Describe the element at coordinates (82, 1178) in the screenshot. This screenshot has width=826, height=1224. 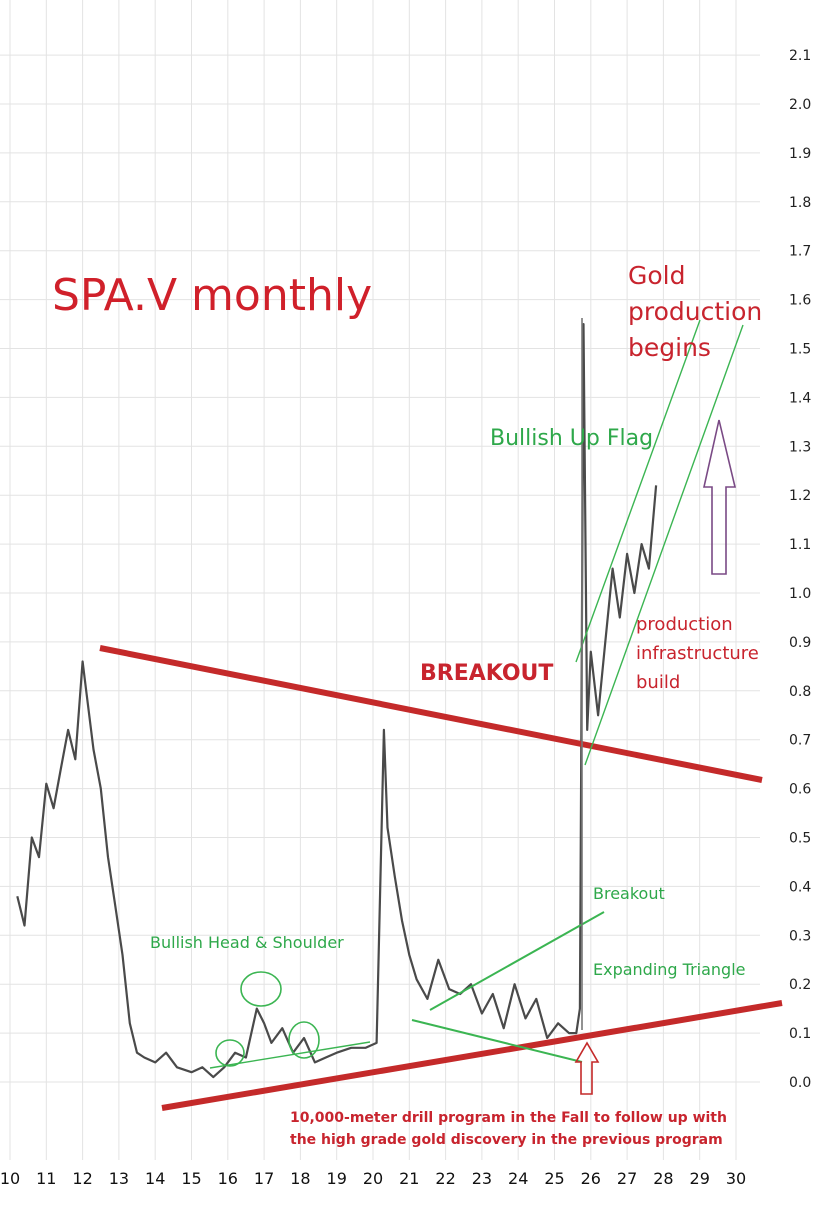
I see `x-tick-label: 12` at that location.